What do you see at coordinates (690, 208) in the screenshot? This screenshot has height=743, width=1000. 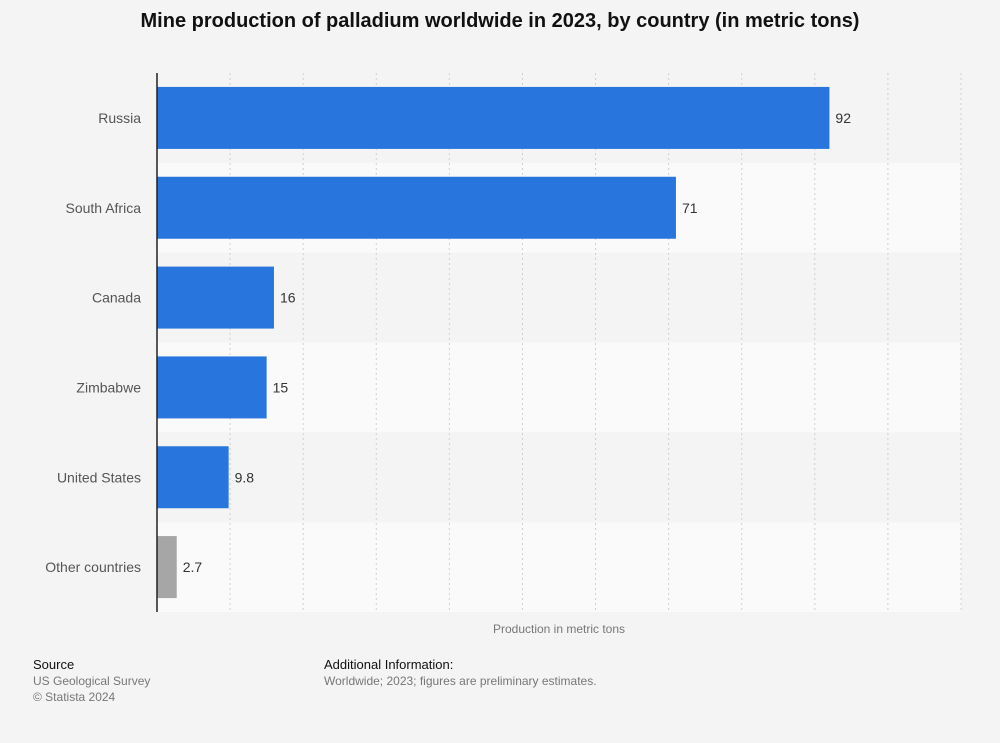 I see `data-label: 71` at bounding box center [690, 208].